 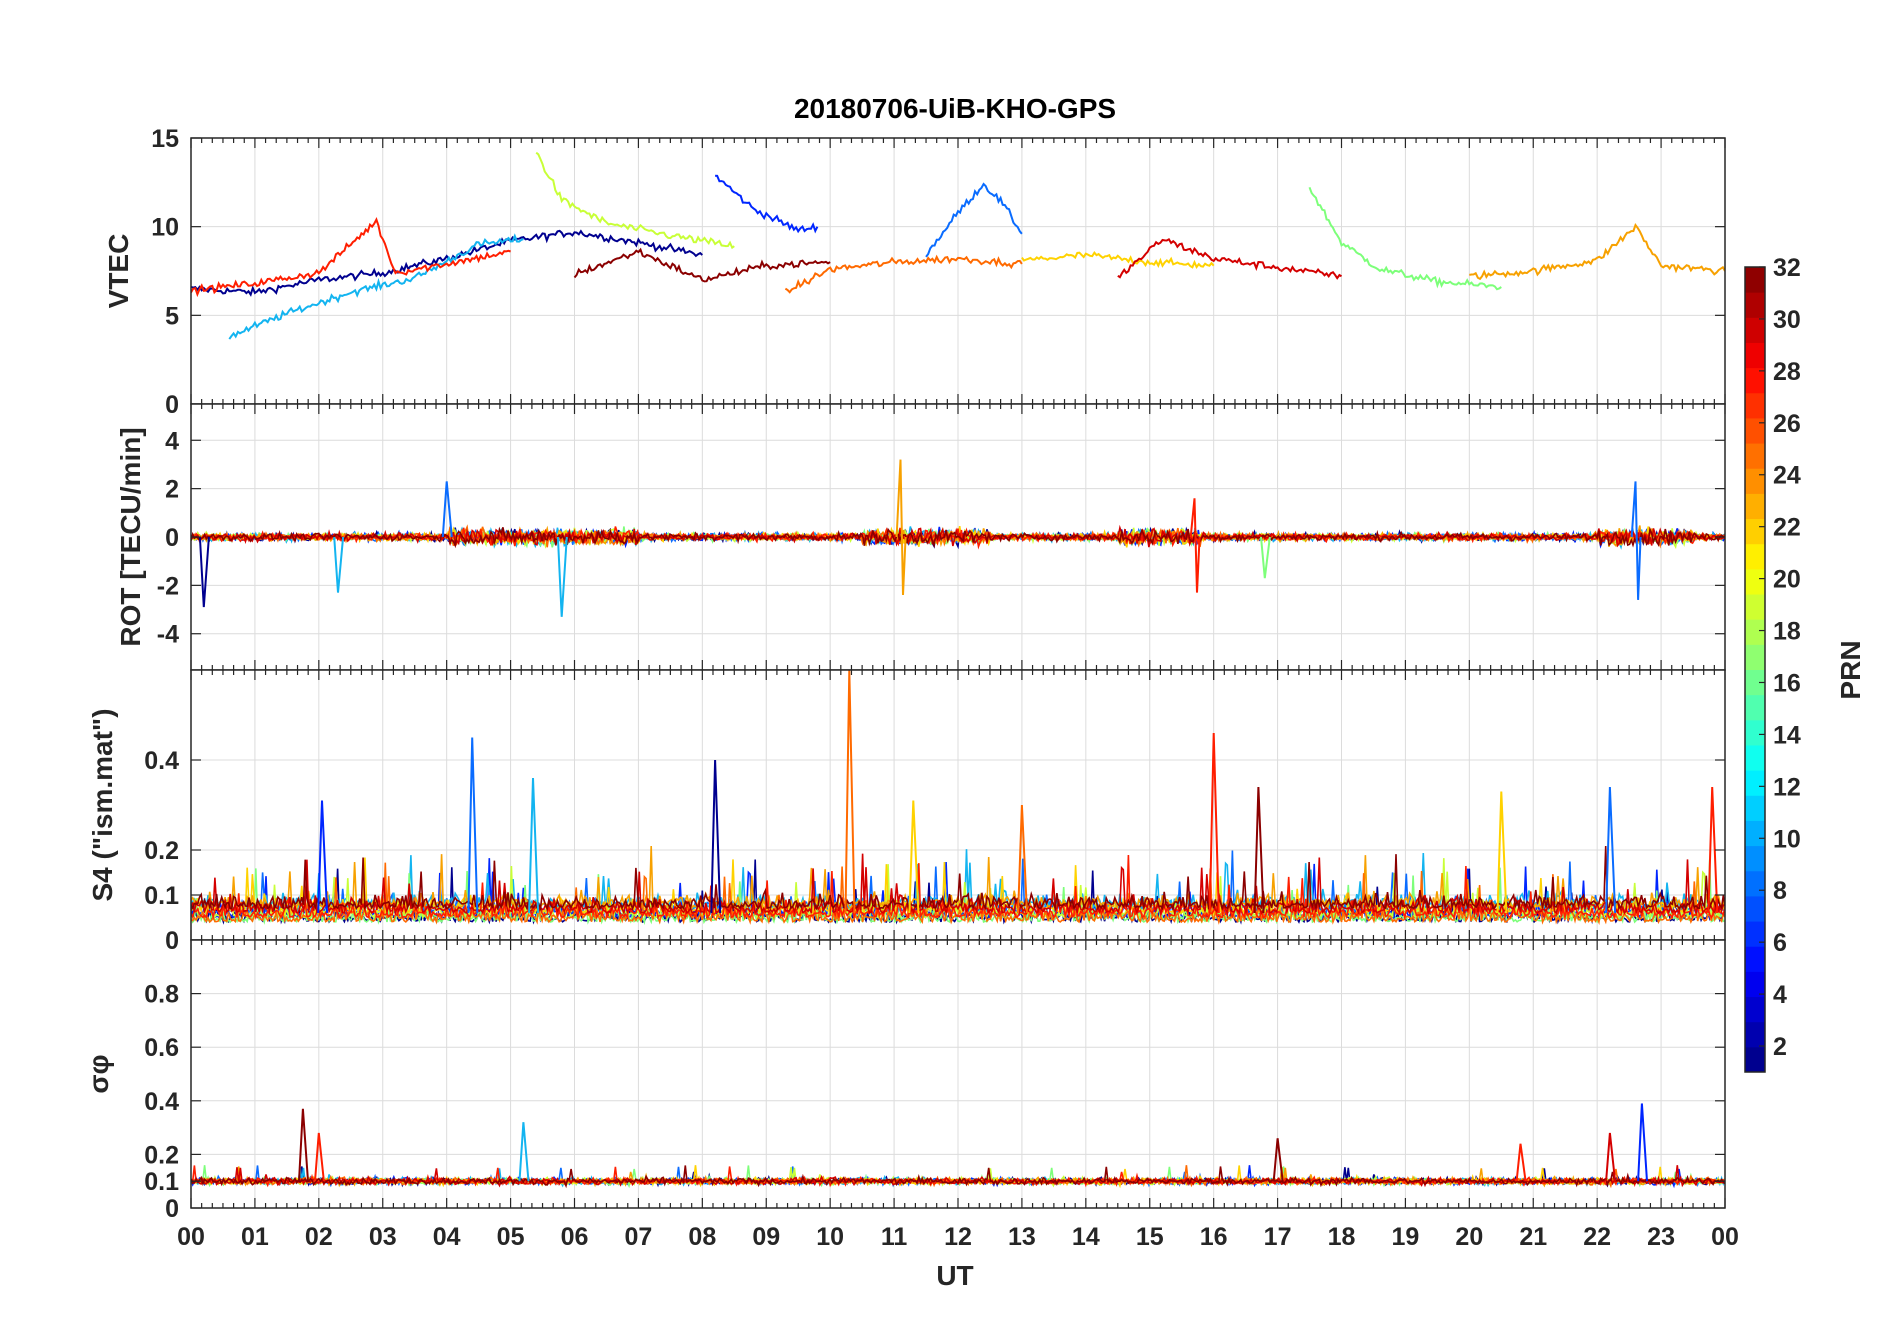 What do you see at coordinates (447, 1237) in the screenshot?
I see `x-tick-label: 04` at bounding box center [447, 1237].